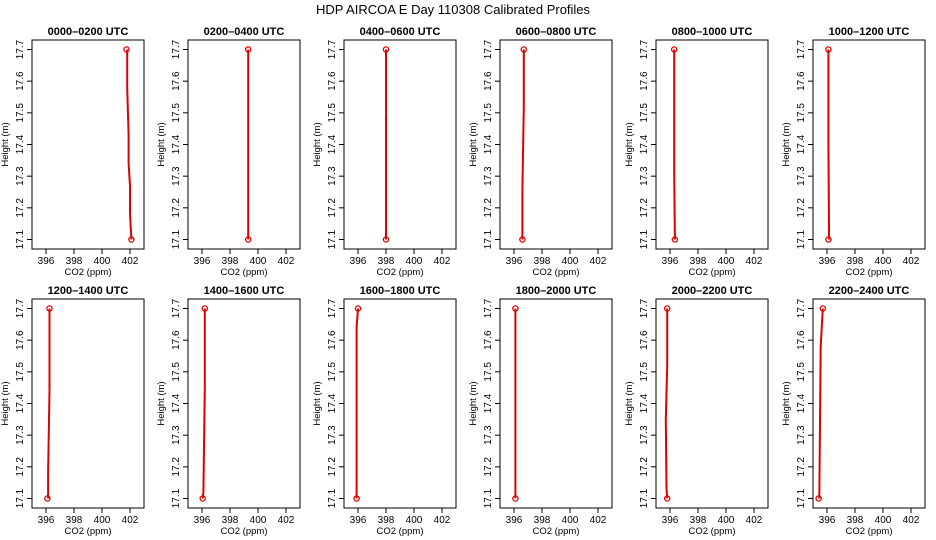  What do you see at coordinates (712, 32) in the screenshot?
I see `panel-title: 0800–1000 UTC` at bounding box center [712, 32].